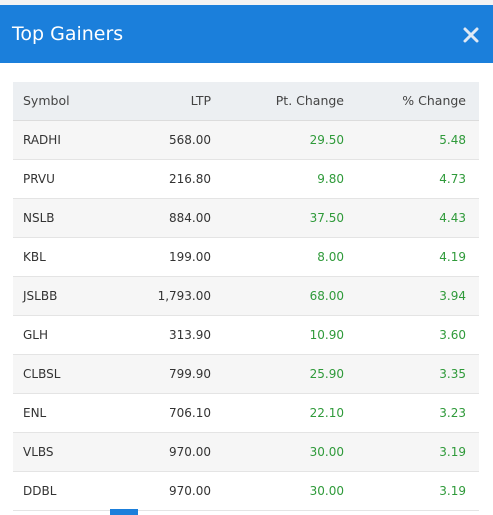  Describe the element at coordinates (184, 296) in the screenshot. I see `table-cell: 1,793.00` at that location.